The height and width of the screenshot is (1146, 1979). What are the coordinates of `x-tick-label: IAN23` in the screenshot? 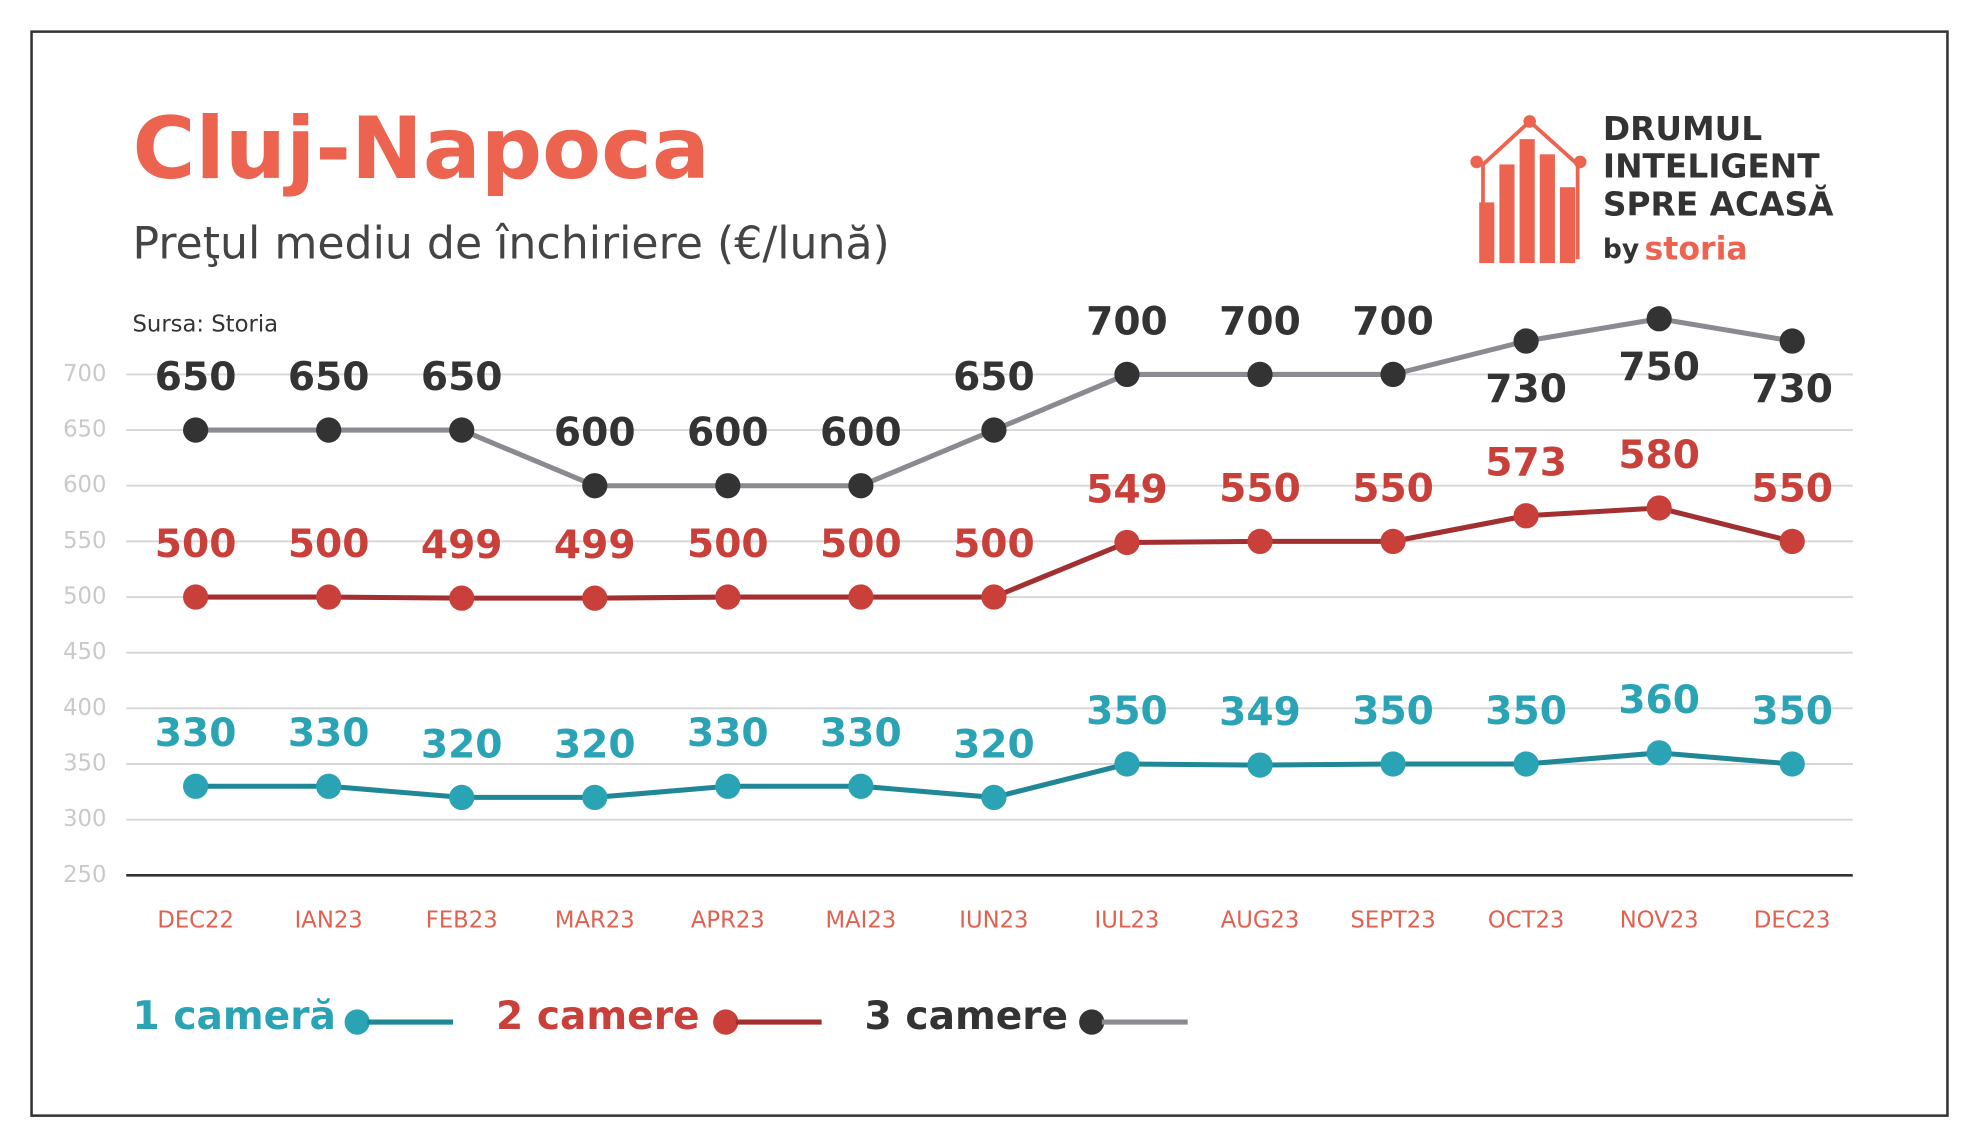 It's located at (329, 920).